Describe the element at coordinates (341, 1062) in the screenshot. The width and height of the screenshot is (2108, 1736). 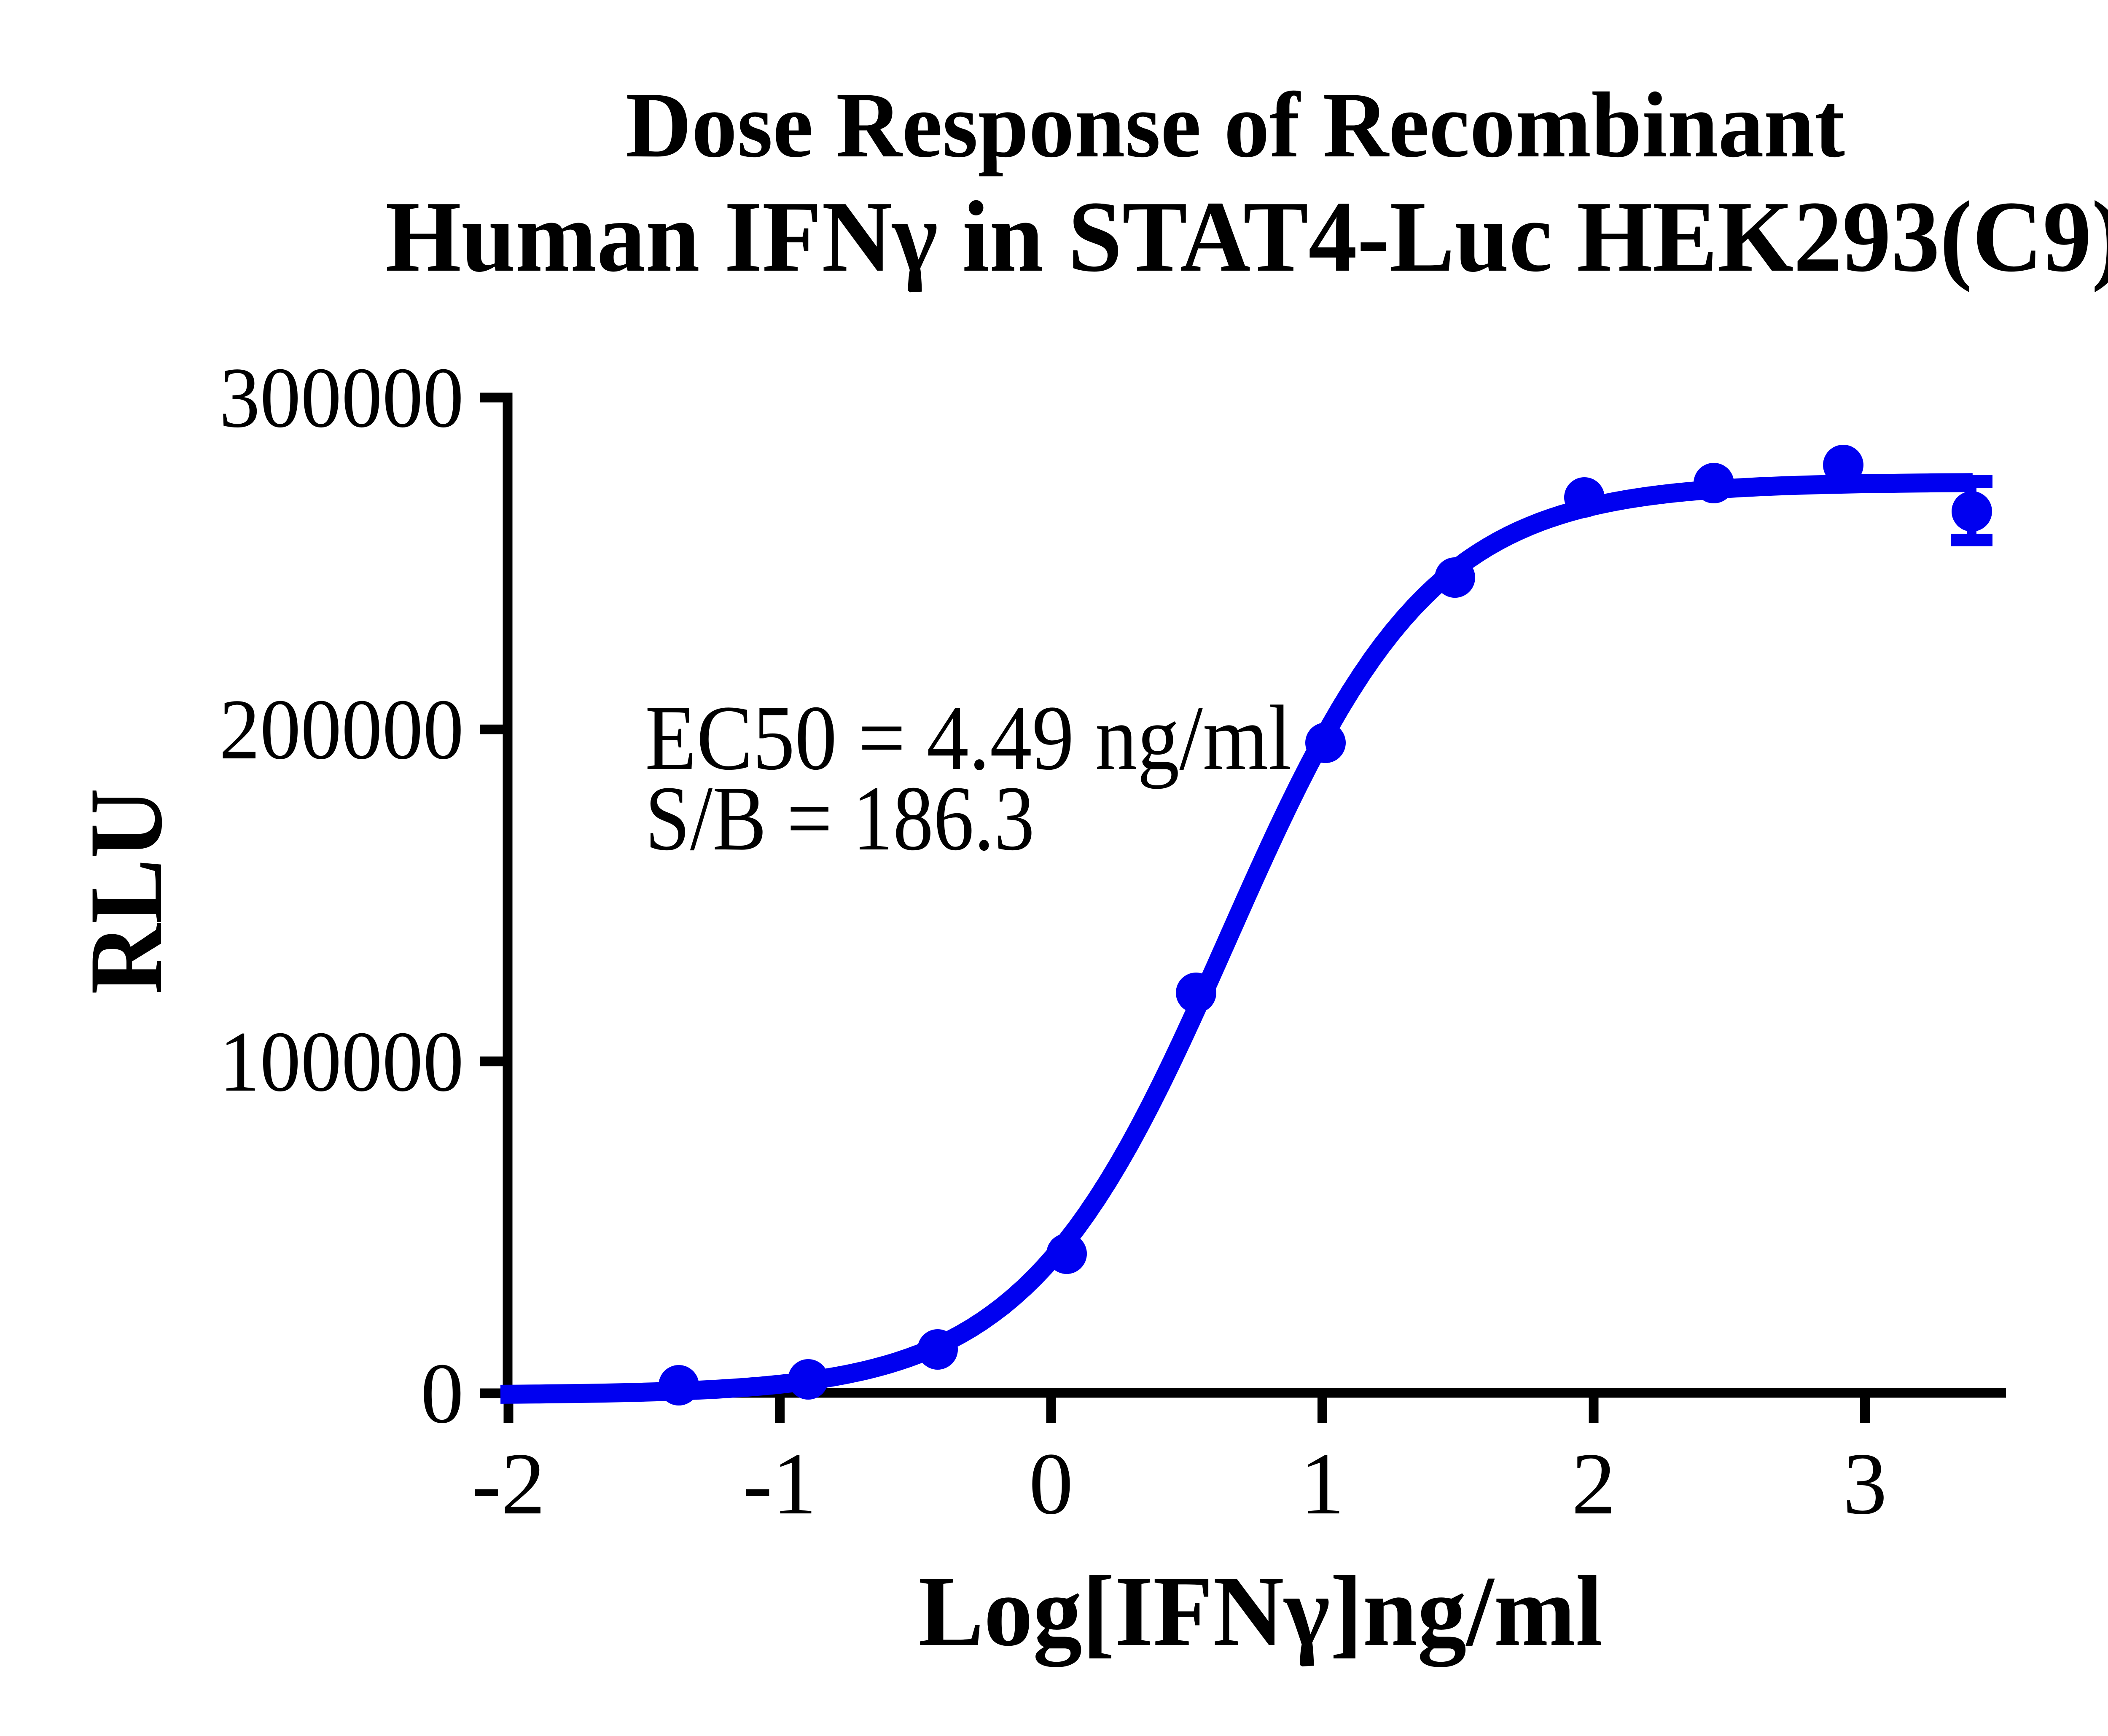
I see `svg-text: 100000` at that location.